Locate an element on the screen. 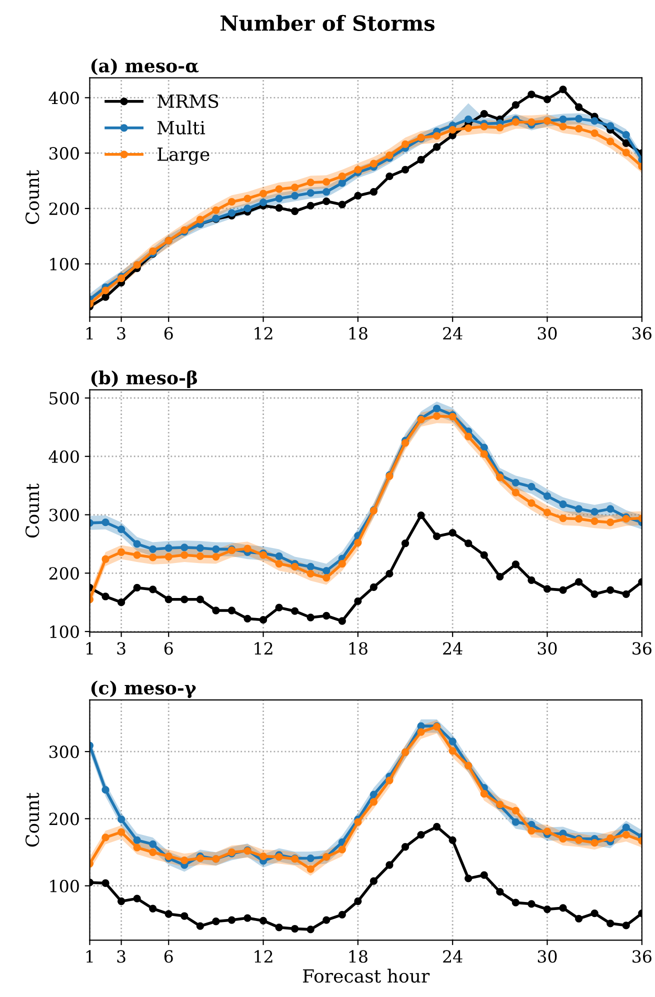  y-tick-label: 400 is located at coordinates (63, 98).